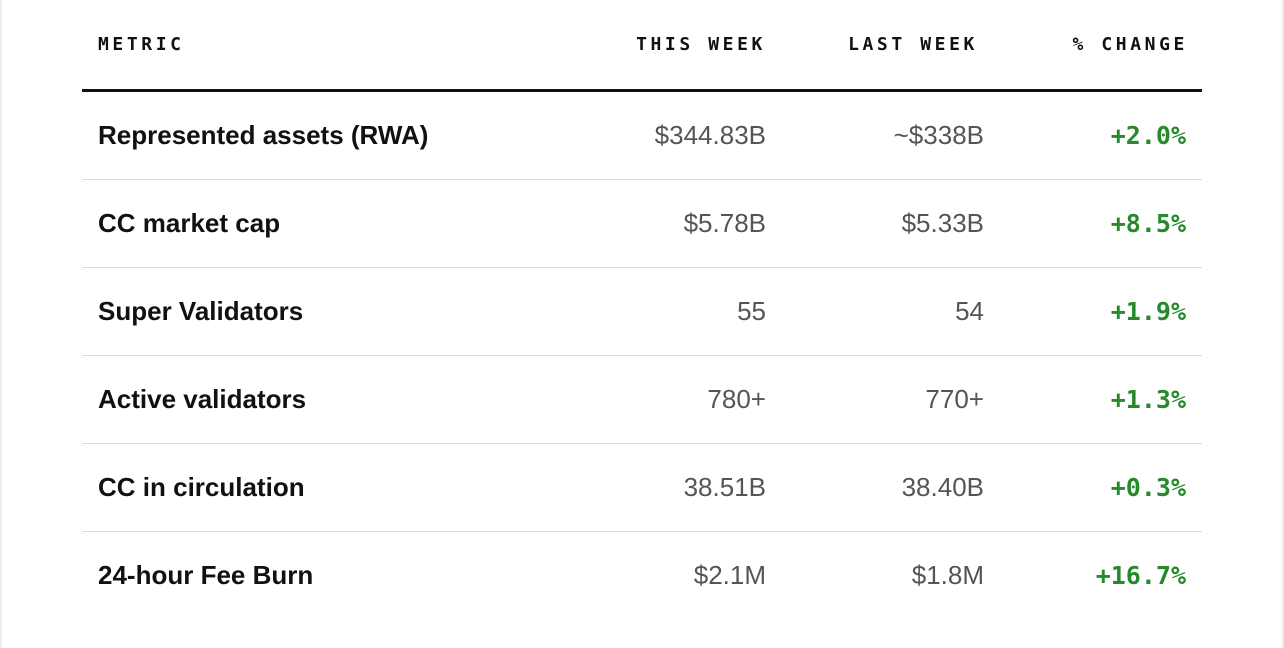 Image resolution: width=1284 pixels, height=648 pixels. I want to click on metric-name: Represented assets (RWA), so click(312, 135).